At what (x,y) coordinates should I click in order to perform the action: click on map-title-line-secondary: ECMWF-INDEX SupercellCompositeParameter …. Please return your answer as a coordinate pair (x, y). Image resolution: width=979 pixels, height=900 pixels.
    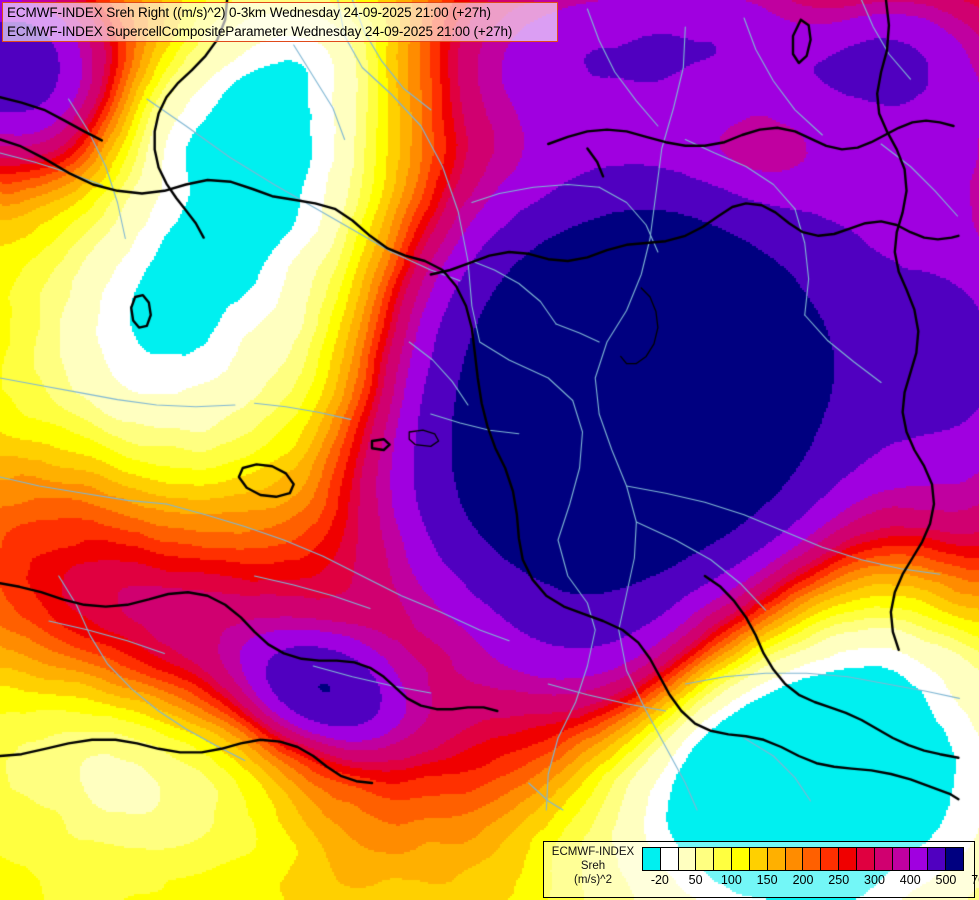
    Looking at the image, I should click on (260, 31).